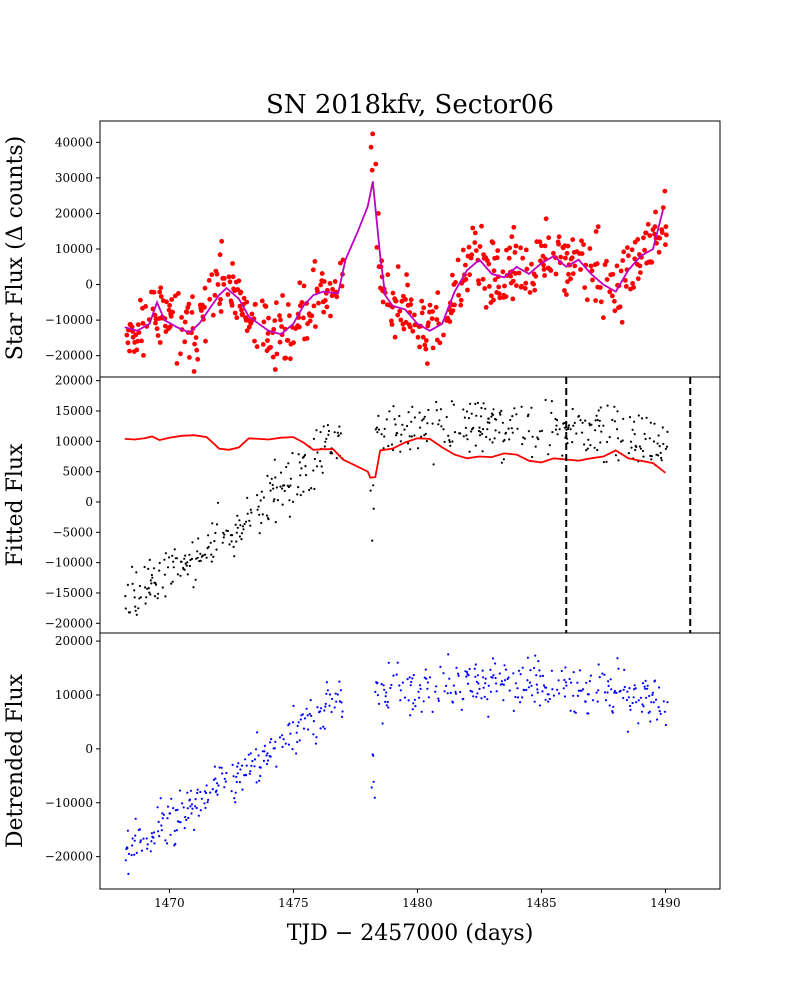  Describe the element at coordinates (89, 502) in the screenshot. I see `y-tick-label: 0` at that location.